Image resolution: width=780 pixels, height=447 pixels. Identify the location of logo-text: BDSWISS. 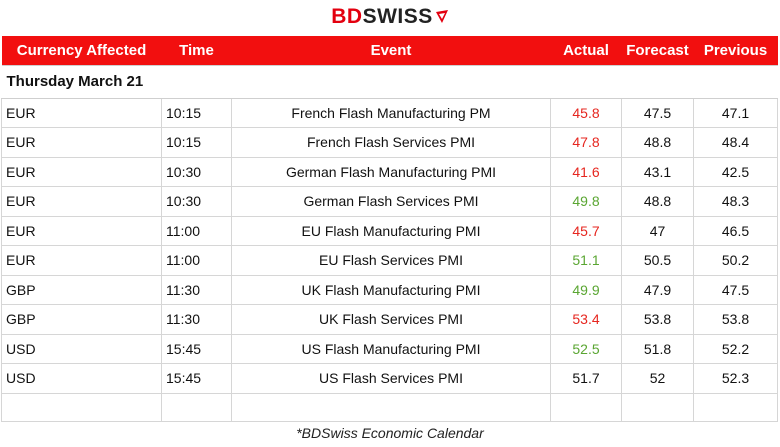
(382, 17).